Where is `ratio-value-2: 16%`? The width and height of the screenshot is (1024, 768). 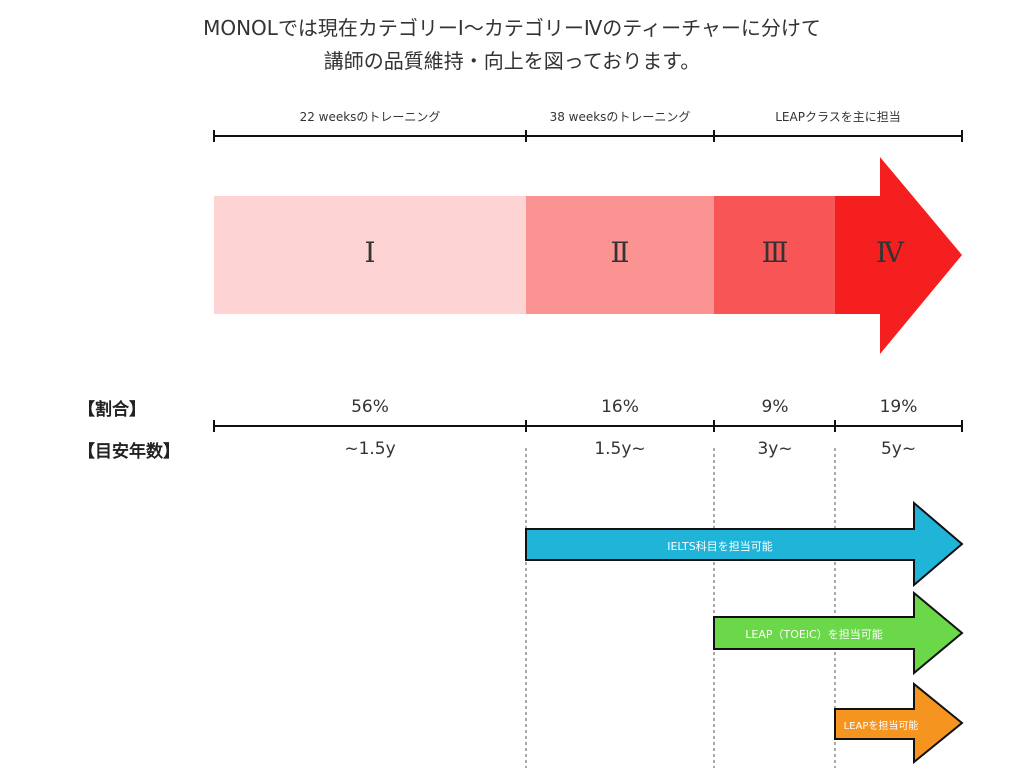
ratio-value-2: 16% is located at coordinates (620, 407).